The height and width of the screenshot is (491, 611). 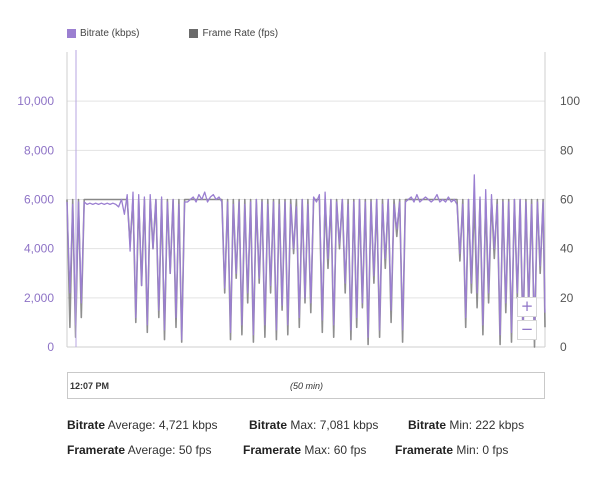 I want to click on y-right-tick-label: 60, so click(x=567, y=200).